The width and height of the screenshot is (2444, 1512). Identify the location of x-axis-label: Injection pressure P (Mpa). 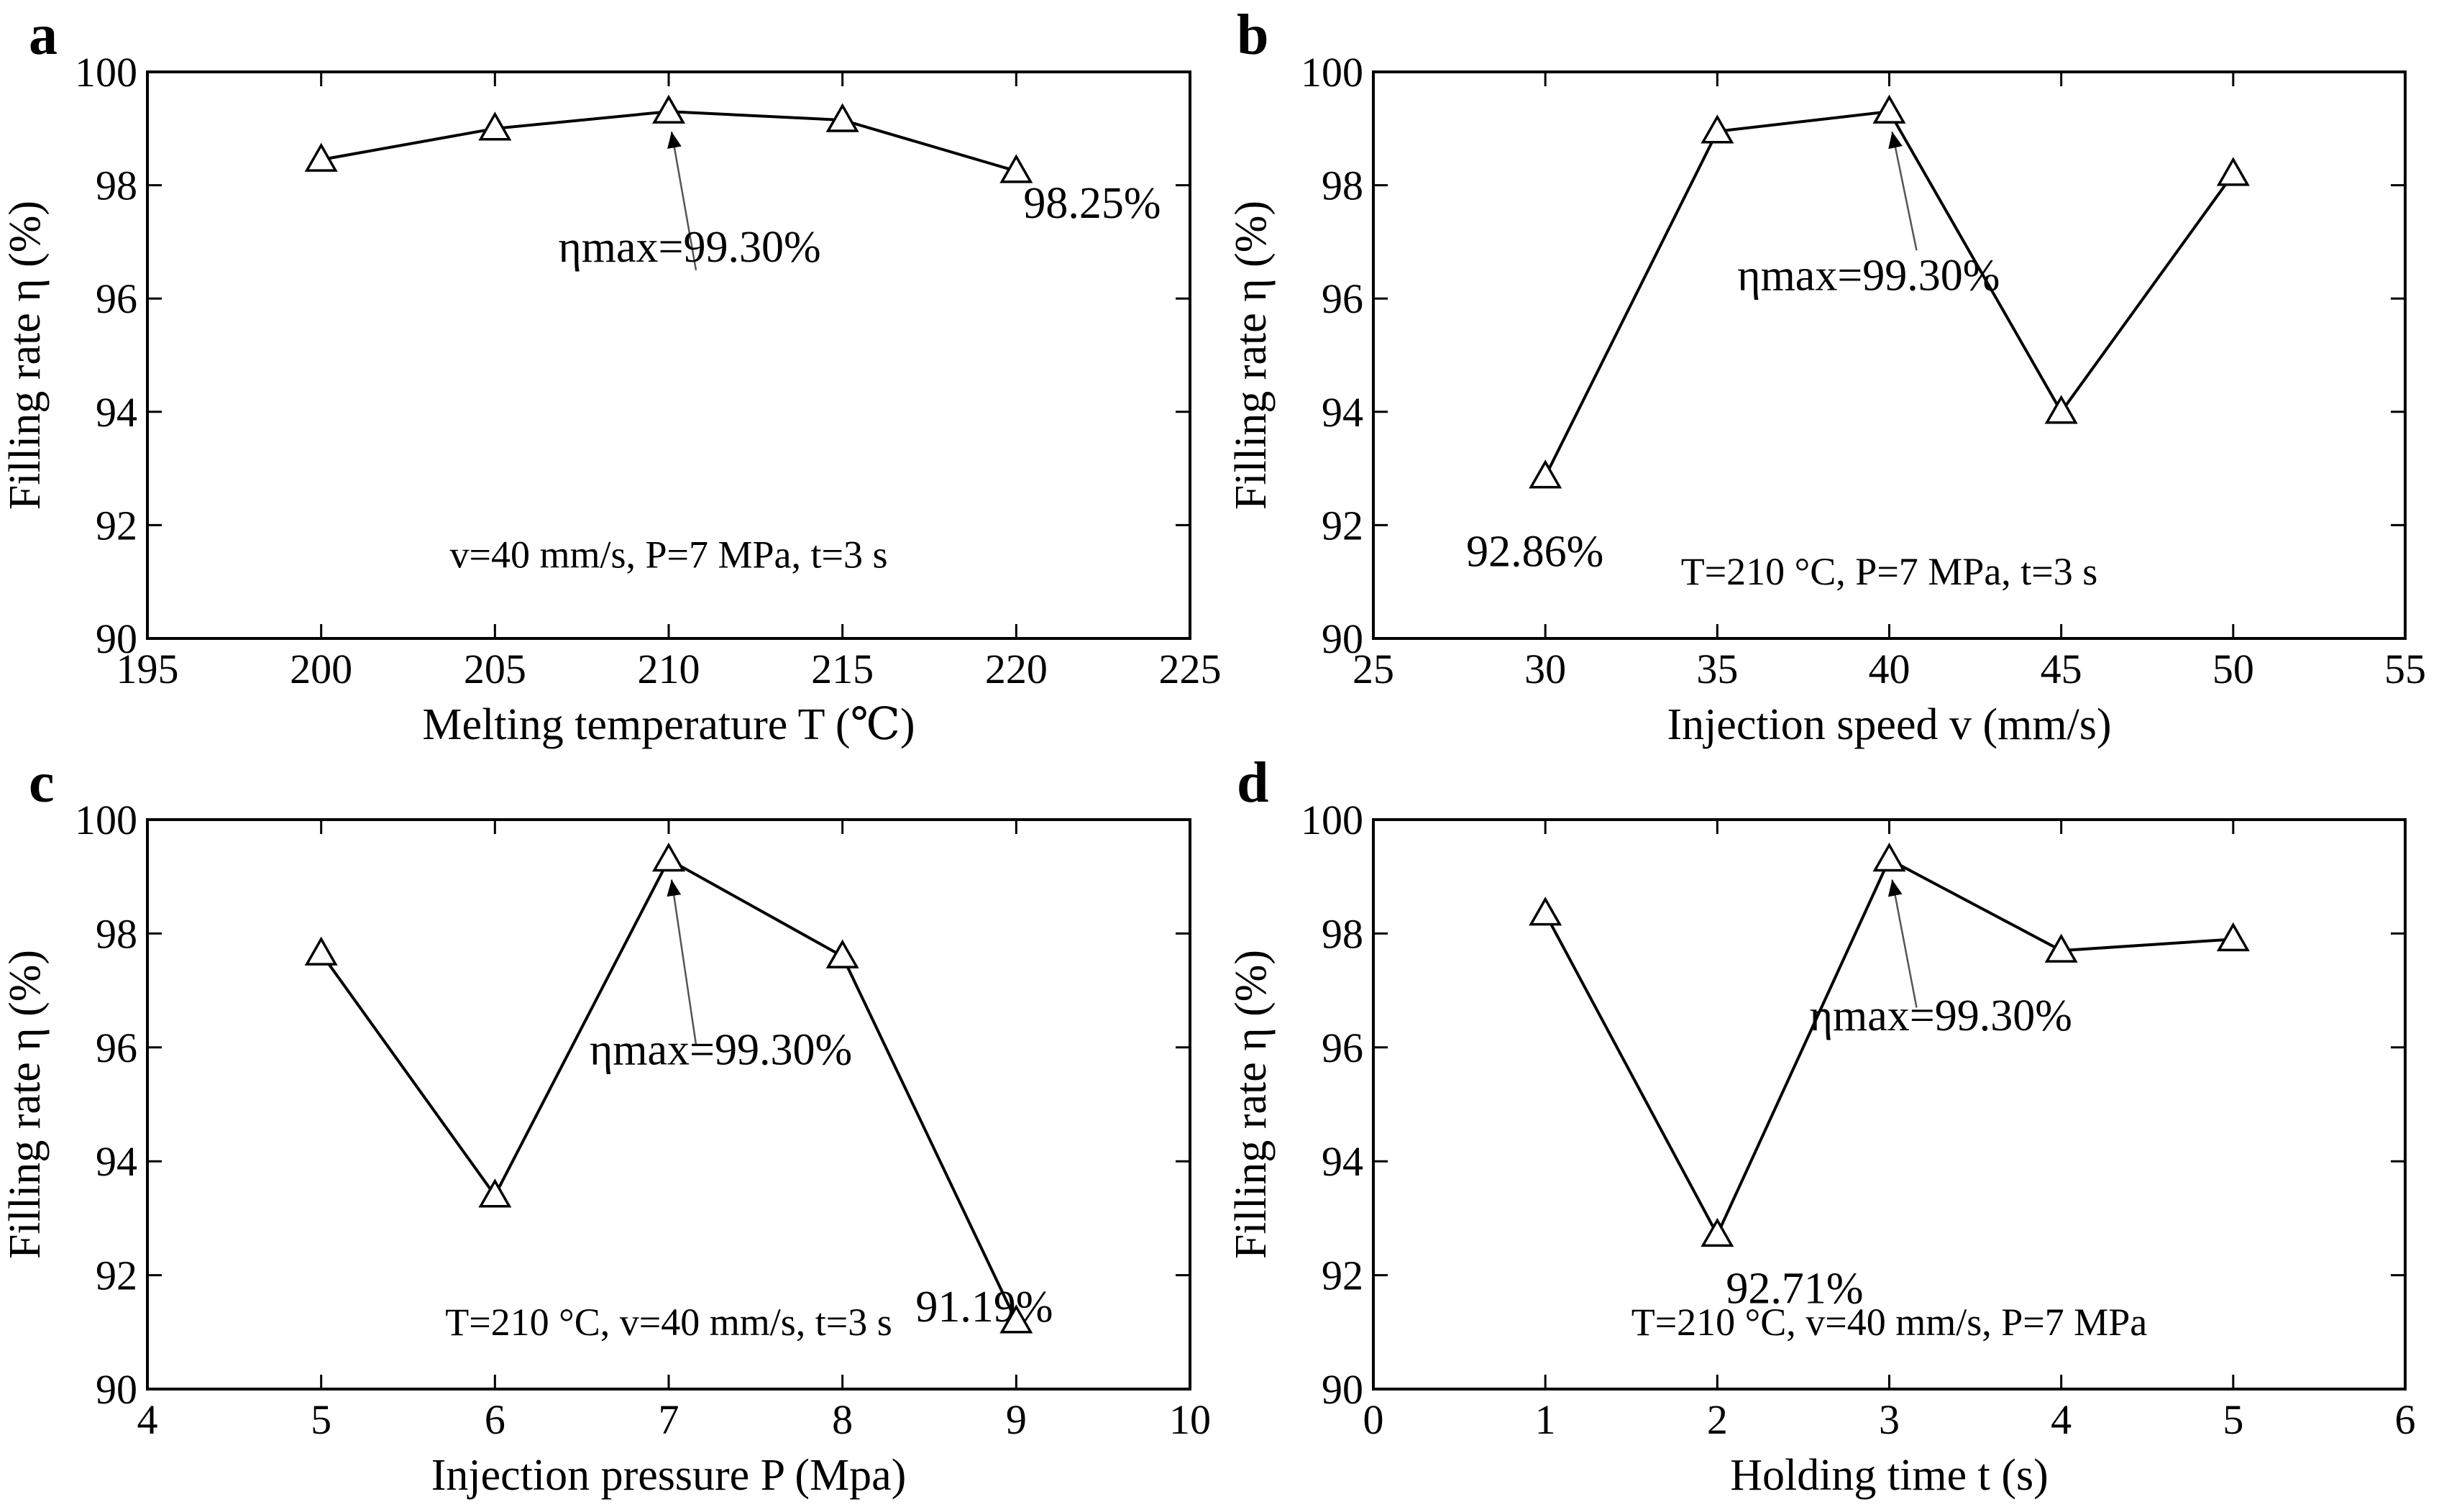
(669, 1475).